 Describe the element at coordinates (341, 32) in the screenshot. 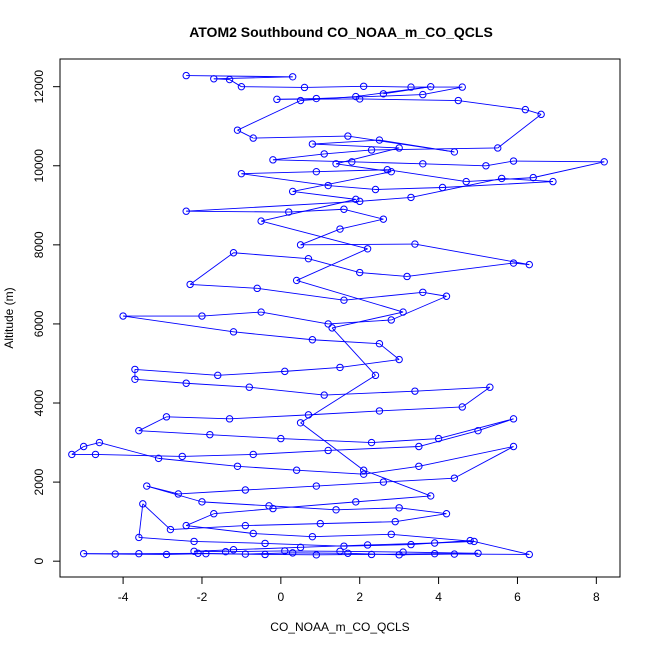

I see `chart-title: ATOM2 Southbound CO_NOAA_m_CO_QCLS` at that location.